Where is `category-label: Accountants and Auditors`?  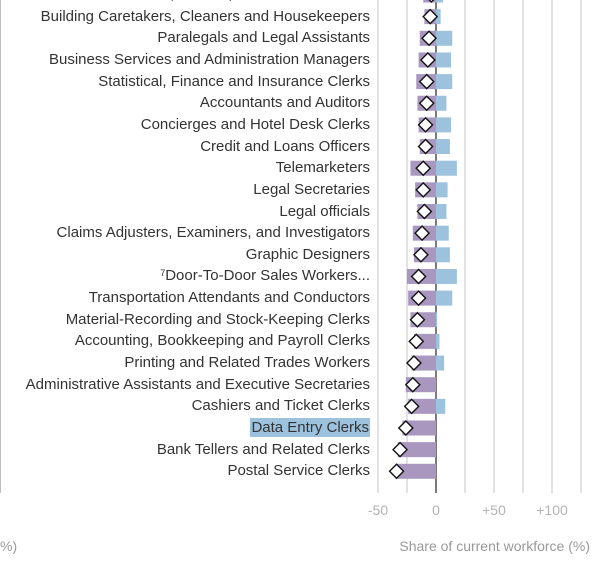 category-label: Accountants and Auditors is located at coordinates (285, 102).